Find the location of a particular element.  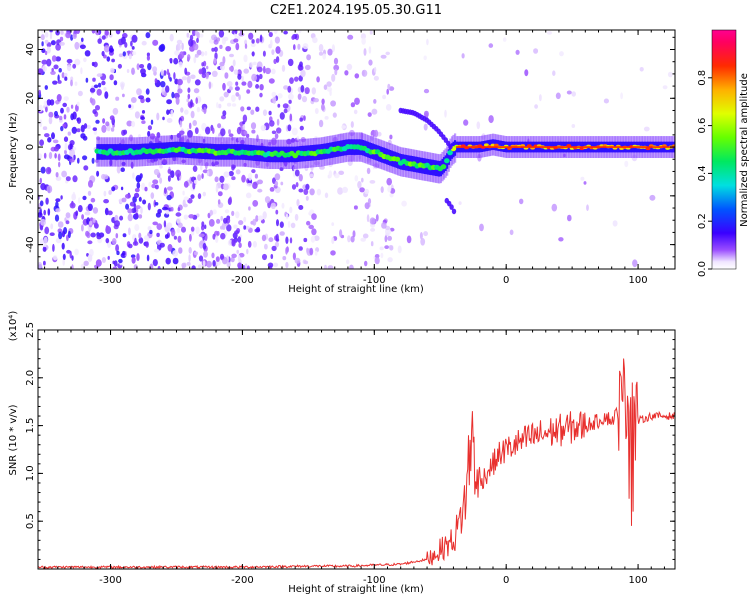

spectrogram-x-tick-label: 0 is located at coordinates (506, 280).